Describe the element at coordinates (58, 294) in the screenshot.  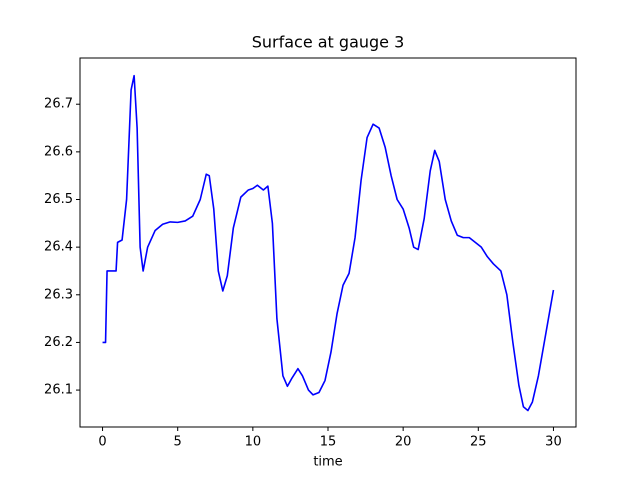
I see `y-tick-label: 26.3` at that location.